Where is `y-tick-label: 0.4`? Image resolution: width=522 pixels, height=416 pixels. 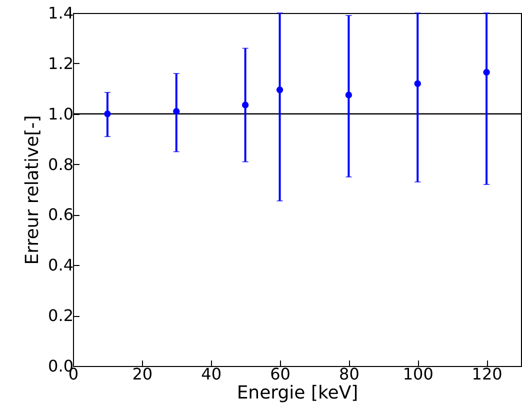 y-tick-label: 0.4 is located at coordinates (61, 265).